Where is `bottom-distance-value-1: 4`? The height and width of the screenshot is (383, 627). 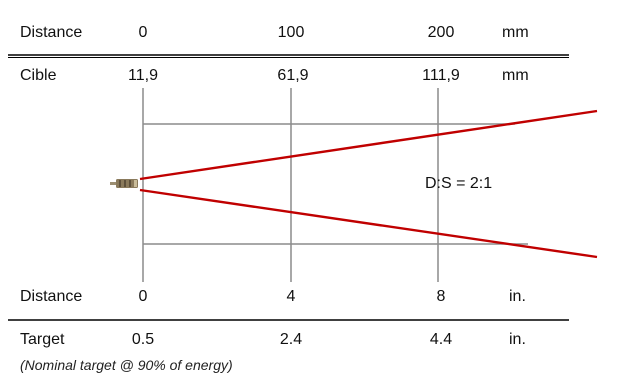
bottom-distance-value-1: 4 is located at coordinates (291, 296).